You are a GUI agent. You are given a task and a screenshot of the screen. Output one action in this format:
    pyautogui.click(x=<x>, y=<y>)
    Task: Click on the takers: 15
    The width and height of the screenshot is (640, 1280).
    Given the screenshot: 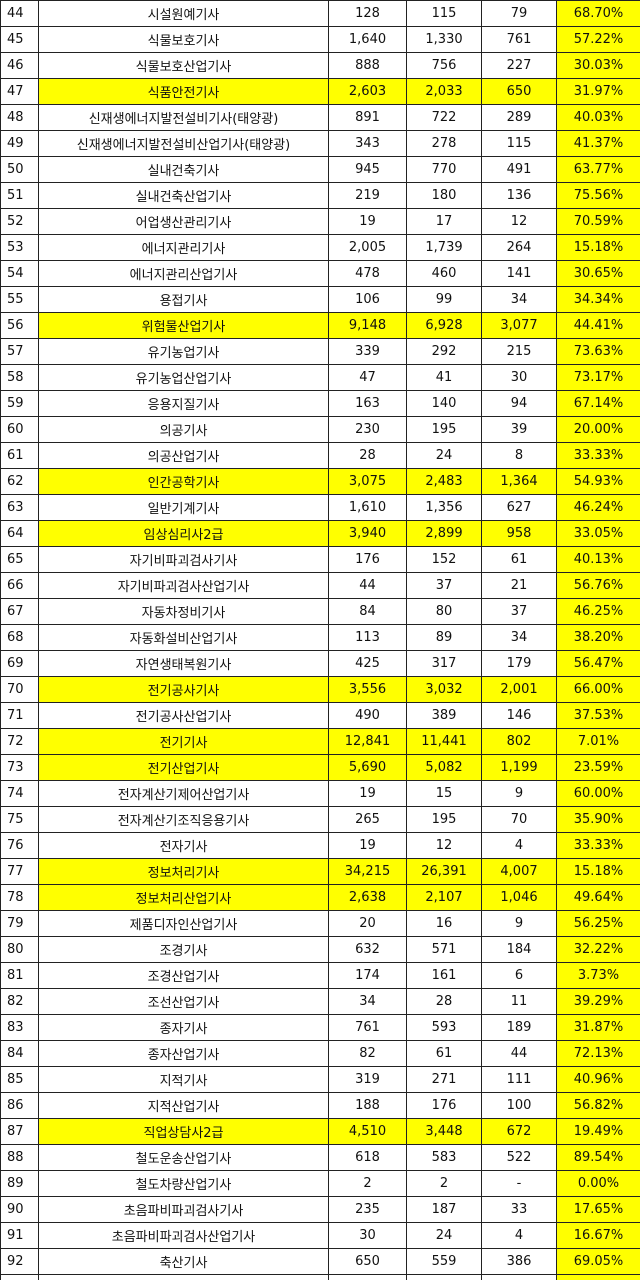 What is the action you would take?
    pyautogui.click(x=444, y=793)
    